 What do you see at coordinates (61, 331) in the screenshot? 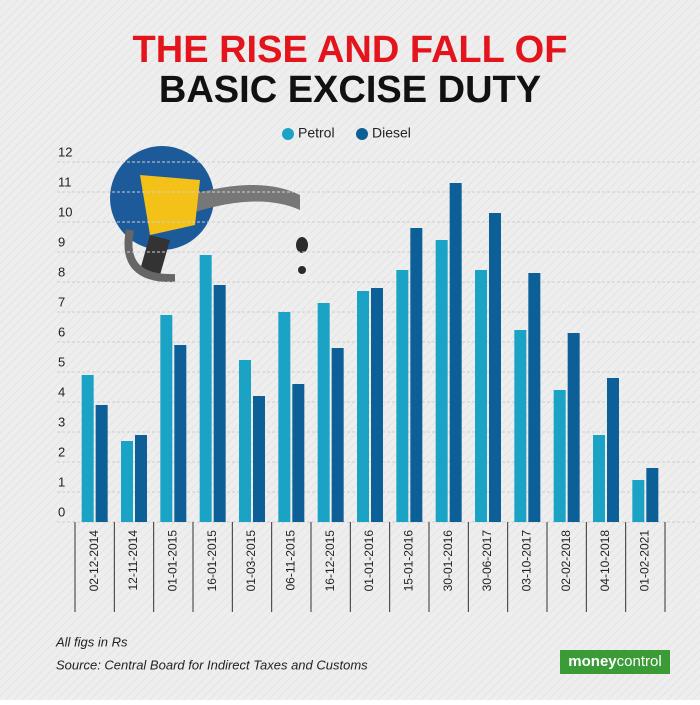
I see `y-tick-label: 6` at bounding box center [61, 331].